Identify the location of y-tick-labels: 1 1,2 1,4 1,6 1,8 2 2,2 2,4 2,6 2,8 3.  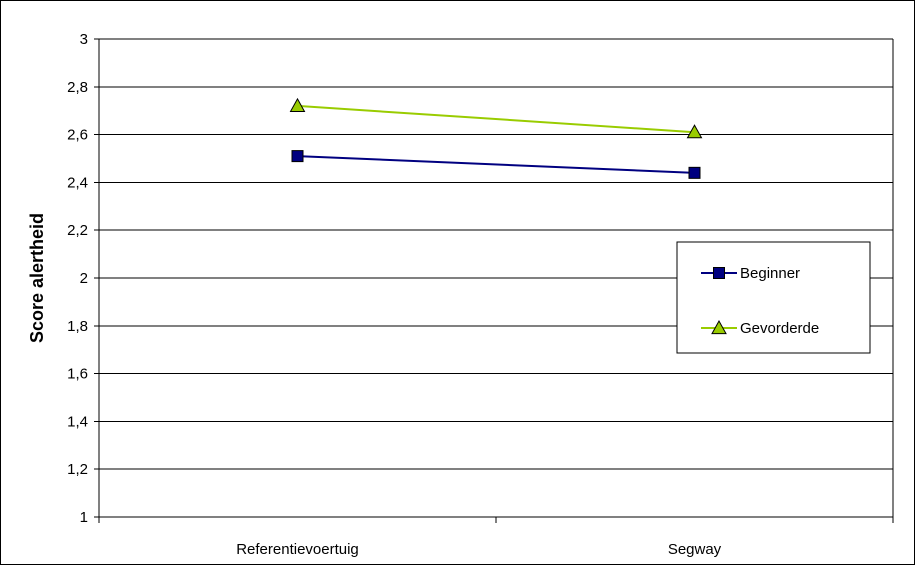
(77, 278).